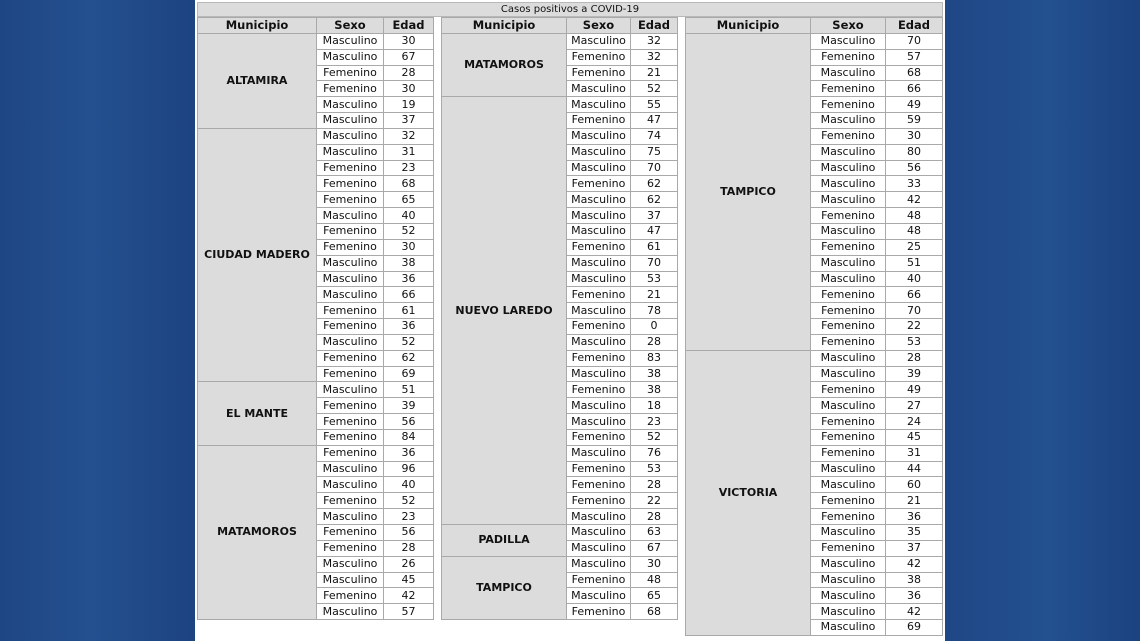  I want to click on edad-cell: 76, so click(654, 453).